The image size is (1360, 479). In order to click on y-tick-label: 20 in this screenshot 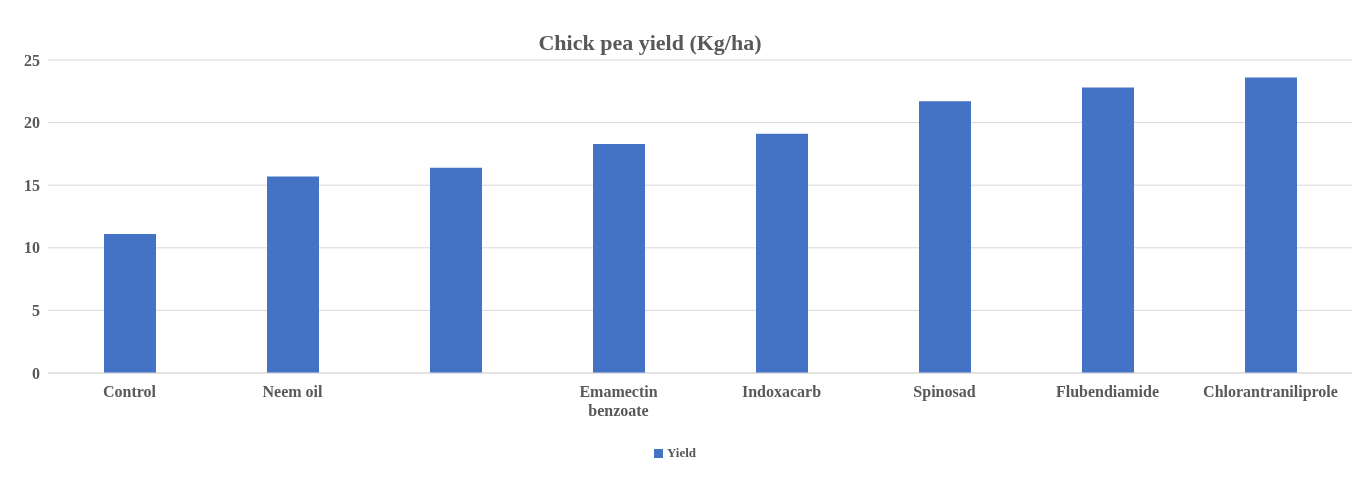, I will do `click(32, 123)`.